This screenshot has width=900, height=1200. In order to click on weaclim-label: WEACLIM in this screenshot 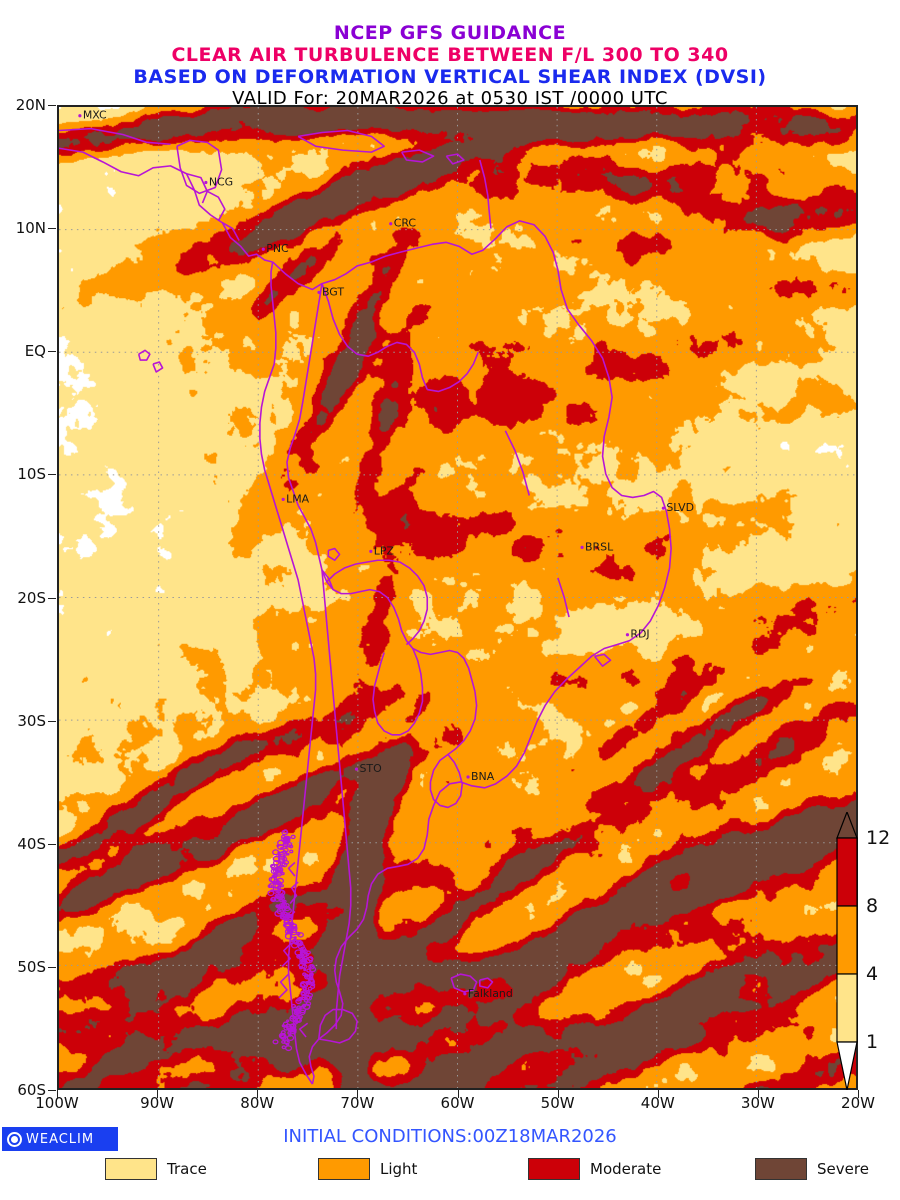, I will do `click(60, 1139)`.